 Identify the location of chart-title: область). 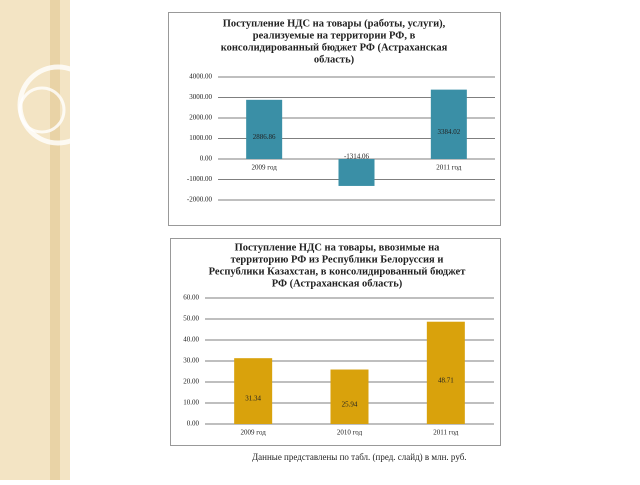
(334, 59).